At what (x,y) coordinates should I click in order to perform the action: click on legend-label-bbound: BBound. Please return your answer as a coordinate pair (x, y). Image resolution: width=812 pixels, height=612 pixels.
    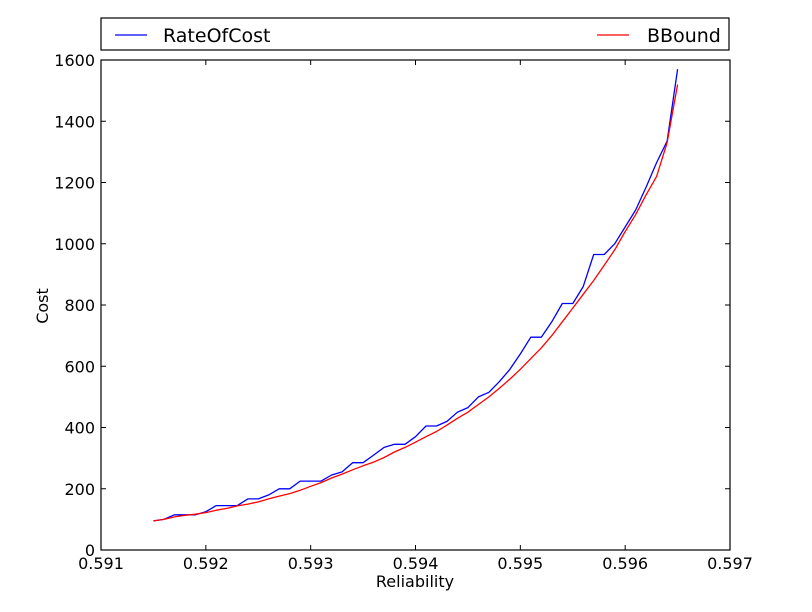
    Looking at the image, I should click on (684, 36).